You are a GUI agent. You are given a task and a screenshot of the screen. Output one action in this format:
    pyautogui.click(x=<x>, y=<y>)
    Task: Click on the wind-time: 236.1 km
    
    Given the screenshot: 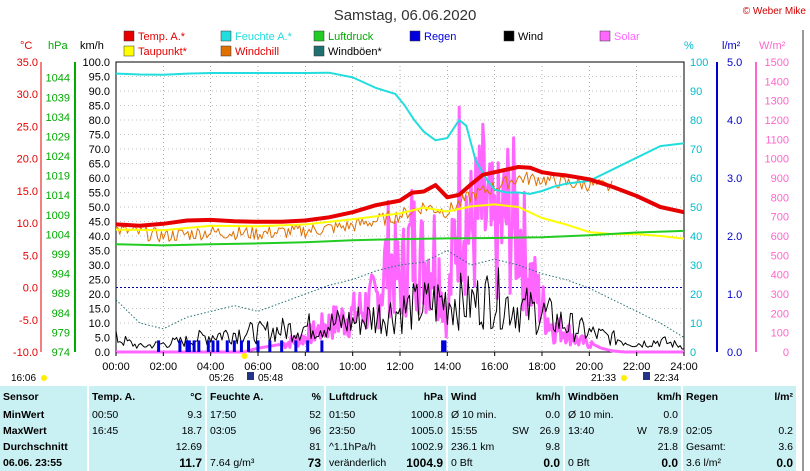 What is the action you would take?
    pyautogui.click(x=477, y=447)
    